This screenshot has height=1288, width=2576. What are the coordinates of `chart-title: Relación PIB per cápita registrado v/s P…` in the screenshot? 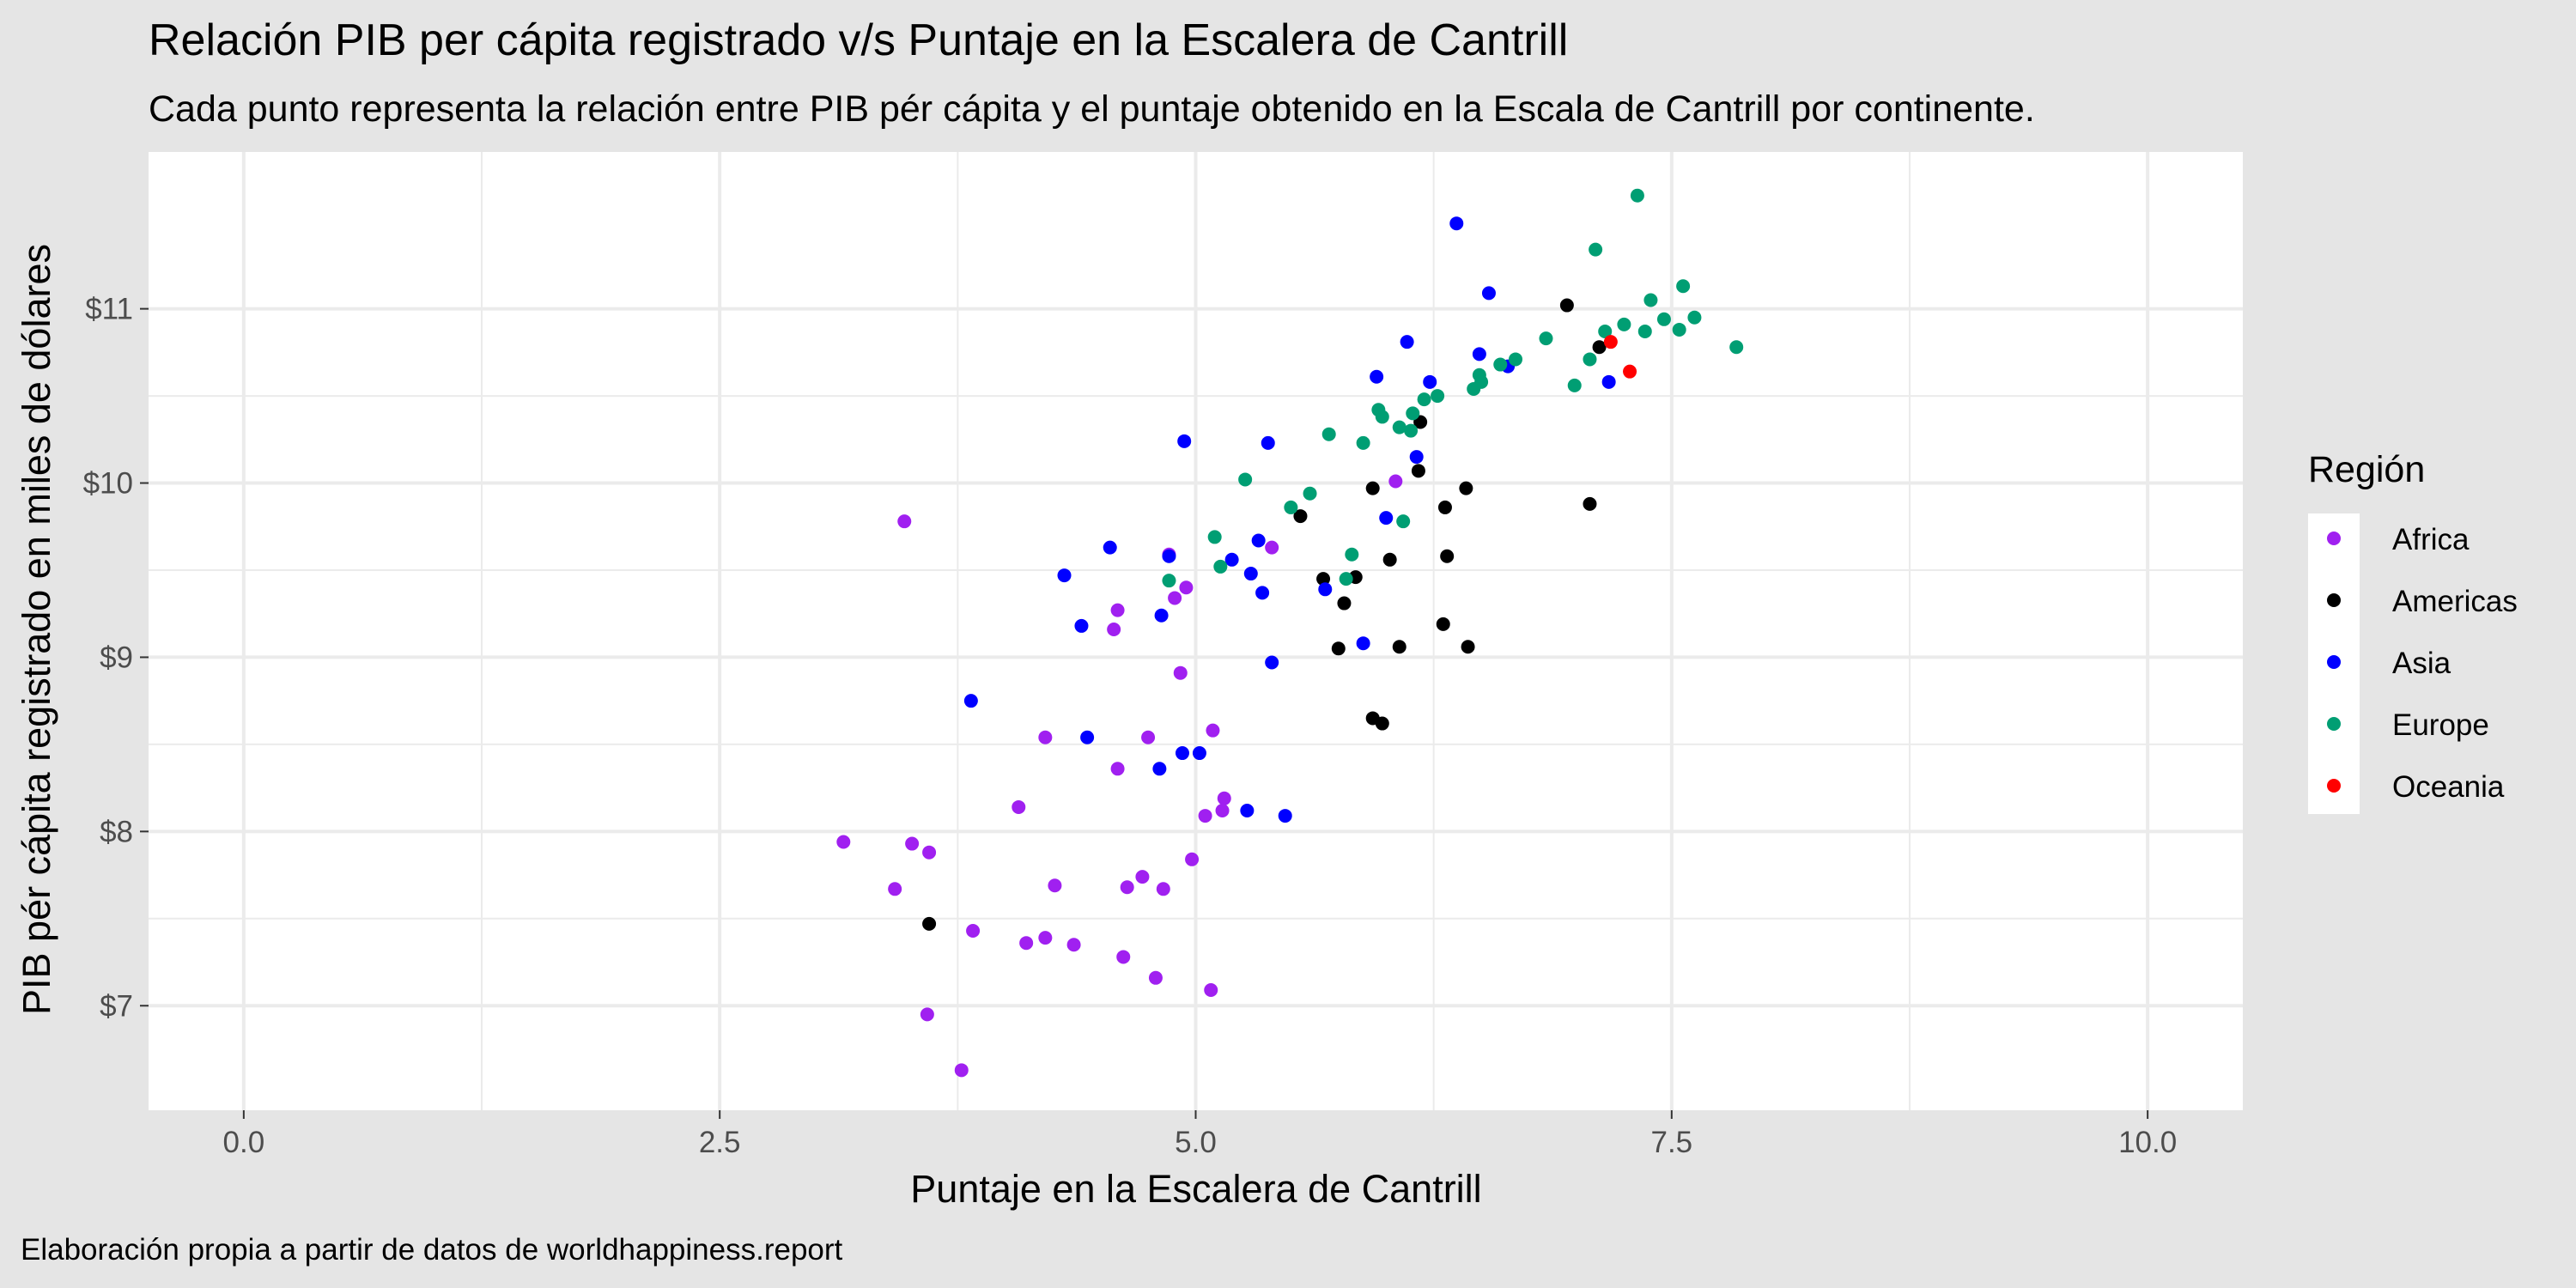 It's located at (858, 40).